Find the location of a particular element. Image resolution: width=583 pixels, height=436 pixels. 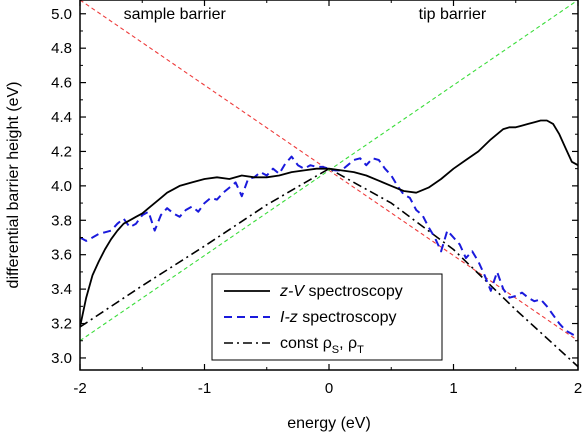

legend-label: const ρS, ρT is located at coordinates (322, 345).